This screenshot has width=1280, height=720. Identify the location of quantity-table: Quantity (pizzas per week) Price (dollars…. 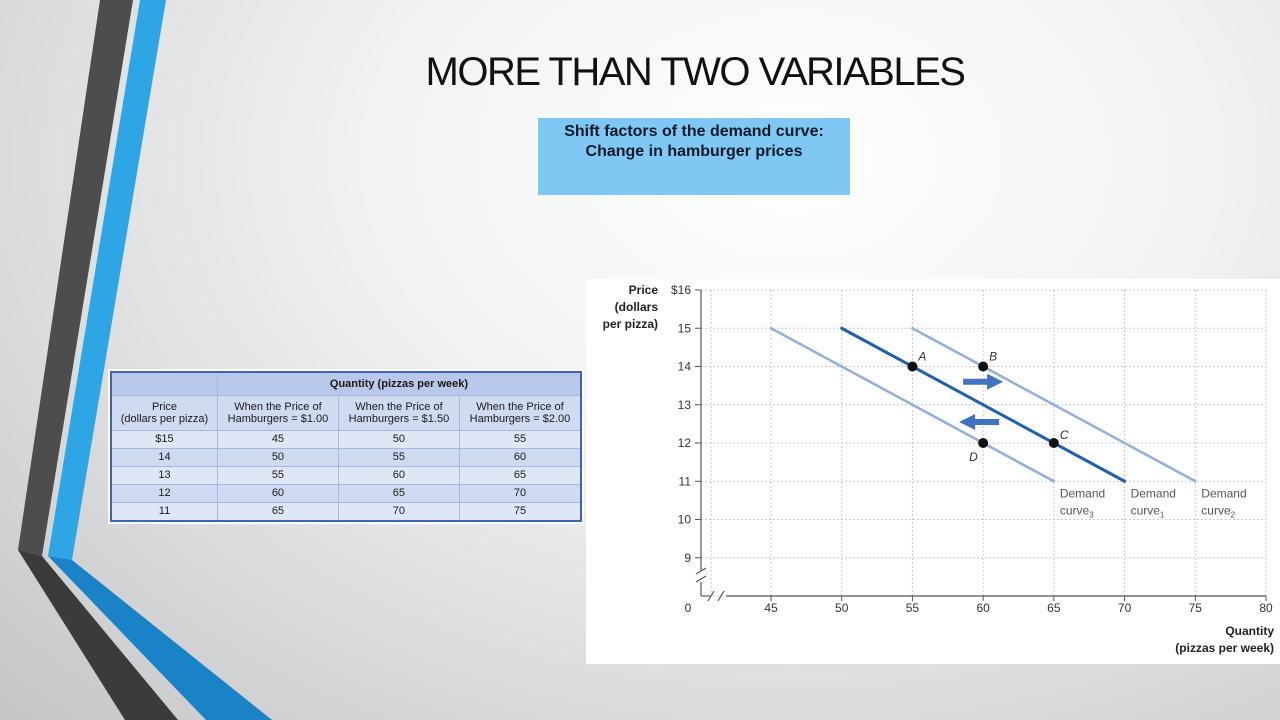
(346, 446).